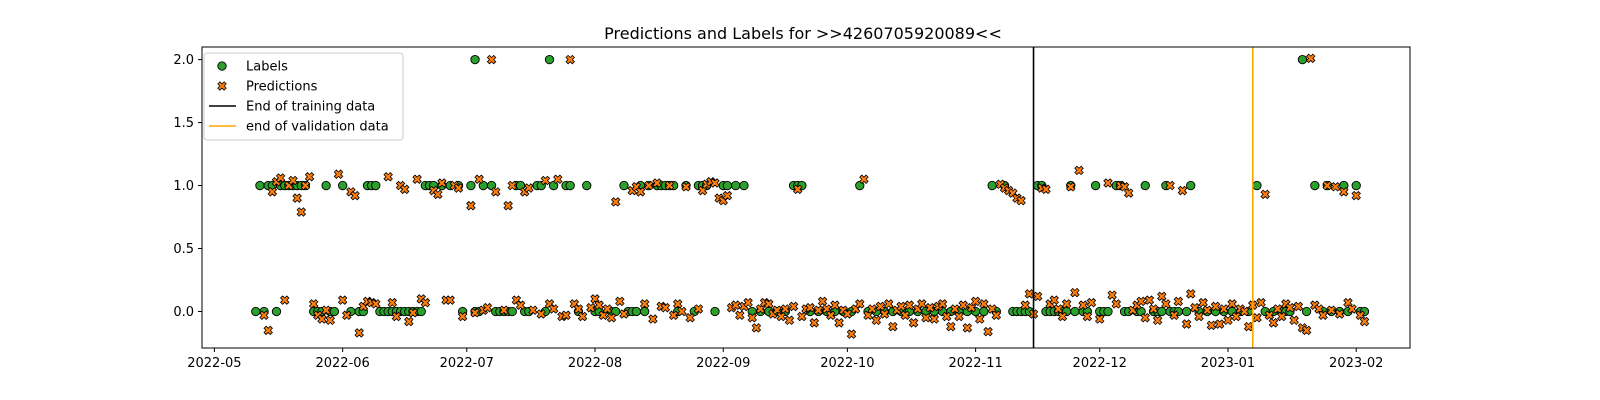 The width and height of the screenshot is (1600, 400). What do you see at coordinates (847, 363) in the screenshot?
I see `x-tick-label: 2022-10` at bounding box center [847, 363].